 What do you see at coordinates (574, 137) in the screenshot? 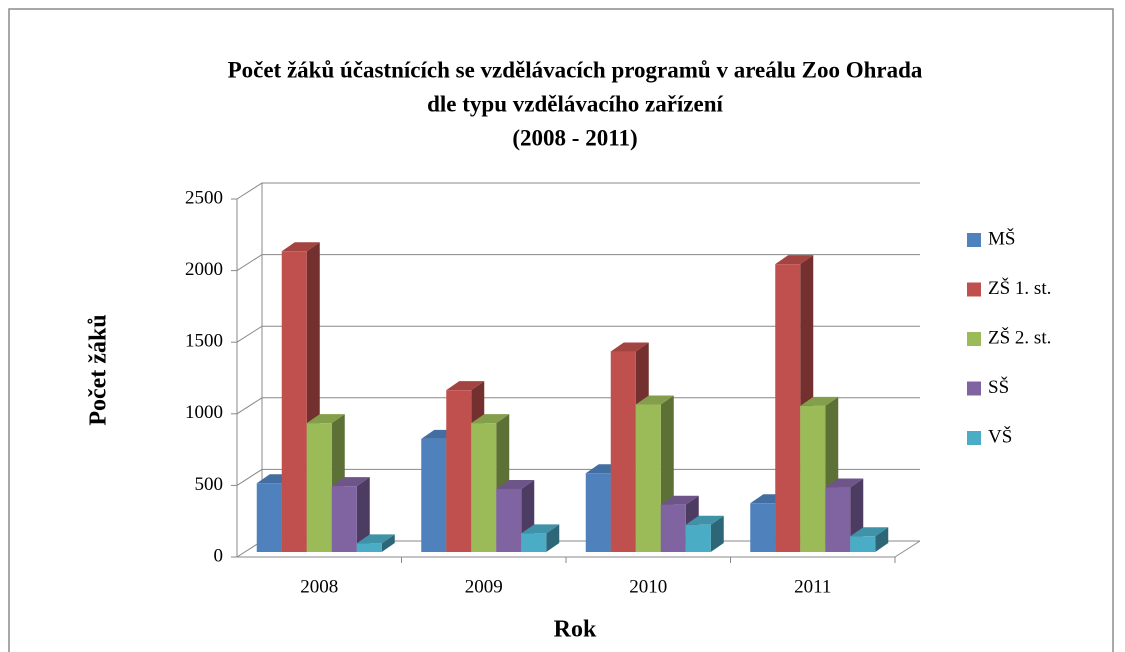
I see `chart-title: (2008 - 2011)` at bounding box center [574, 137].